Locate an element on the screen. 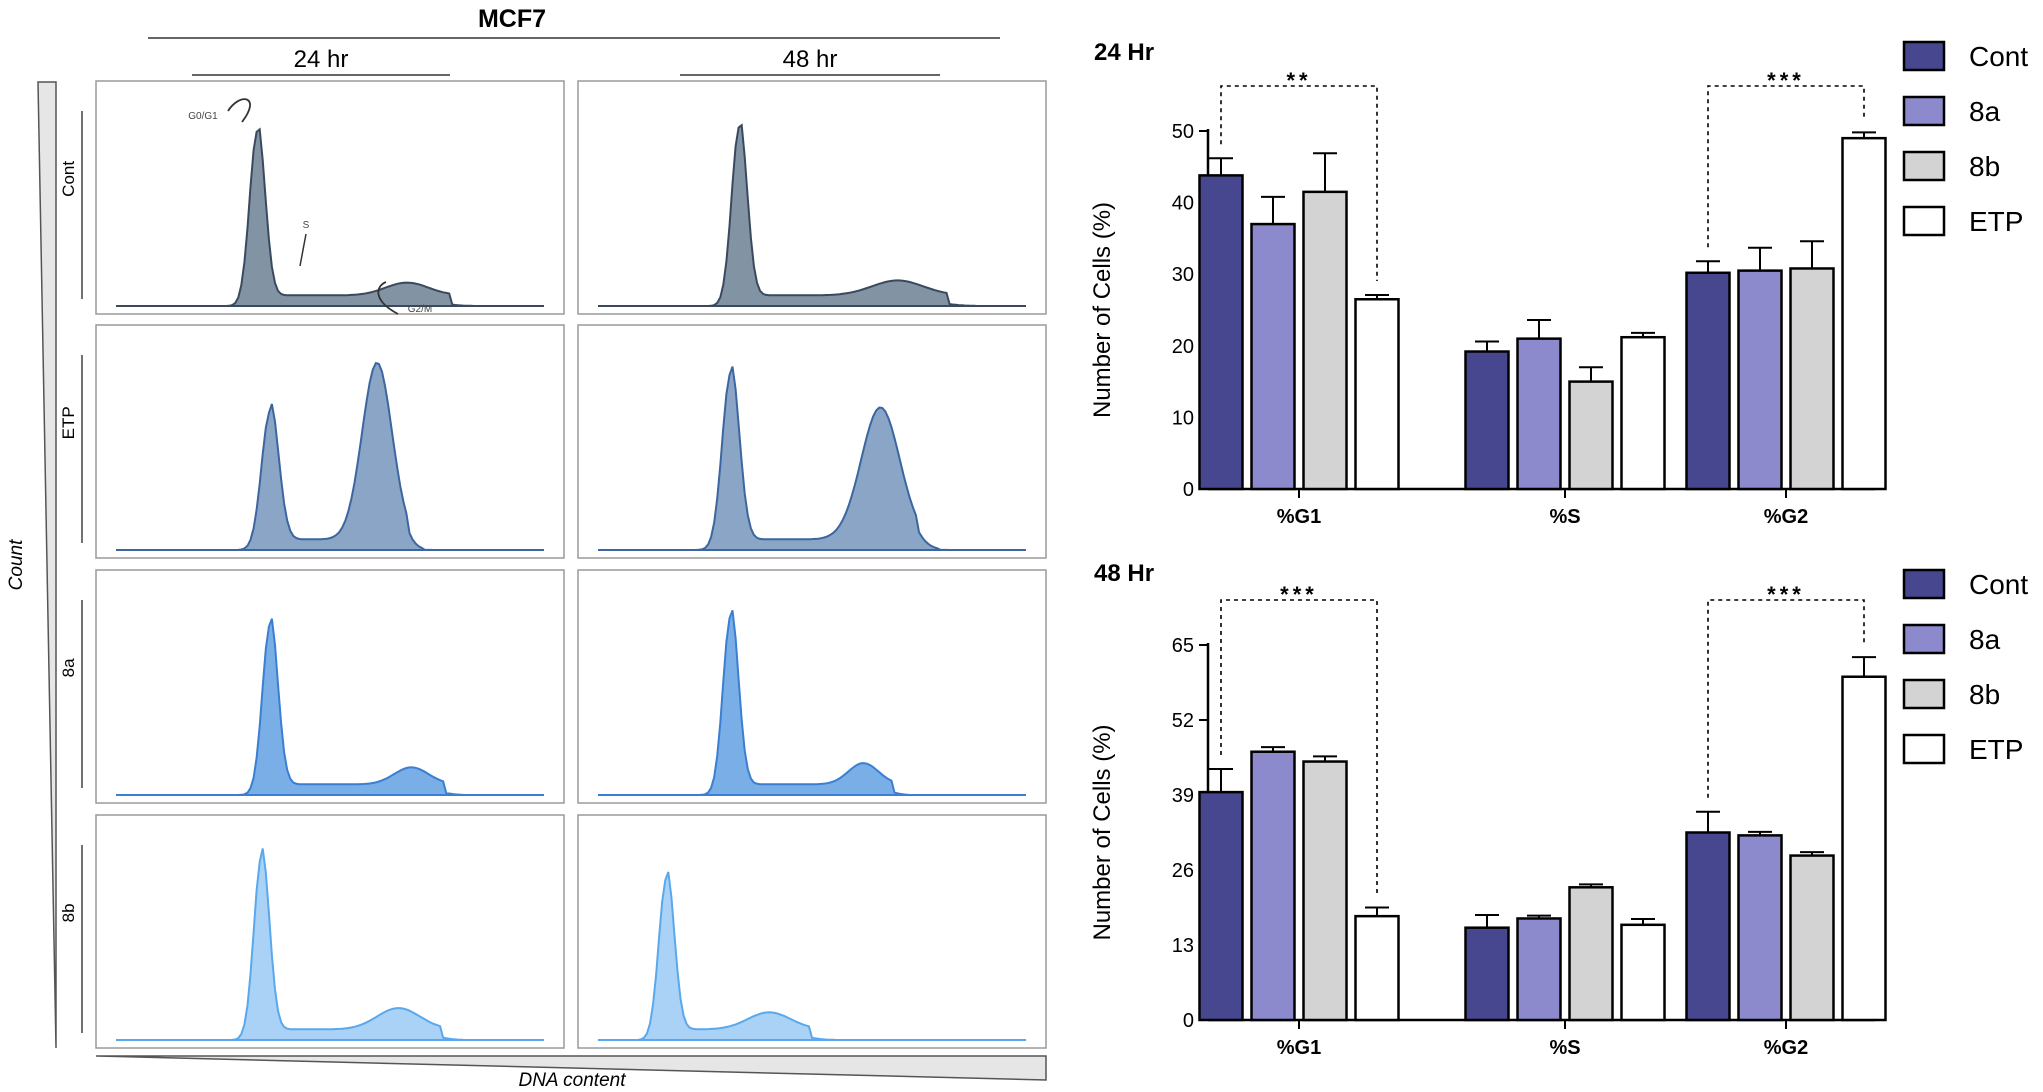  y-tick-label: 65 is located at coordinates (1183, 646).